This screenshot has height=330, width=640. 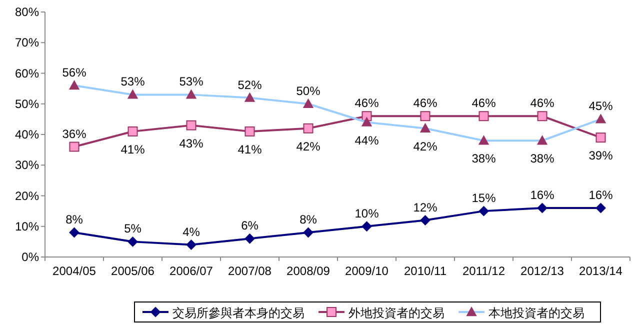 I want to click on data-label: 6%, so click(x=250, y=225).